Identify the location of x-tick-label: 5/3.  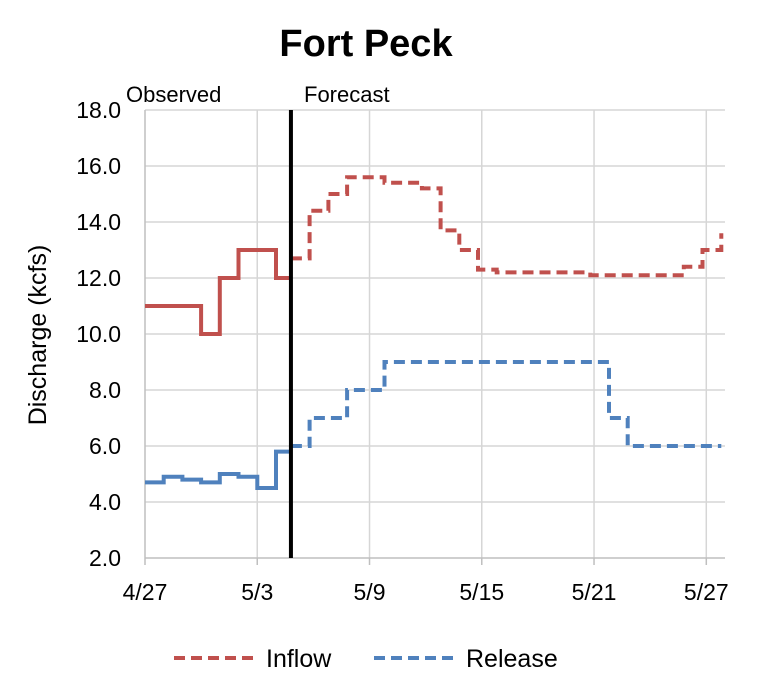
(257, 592).